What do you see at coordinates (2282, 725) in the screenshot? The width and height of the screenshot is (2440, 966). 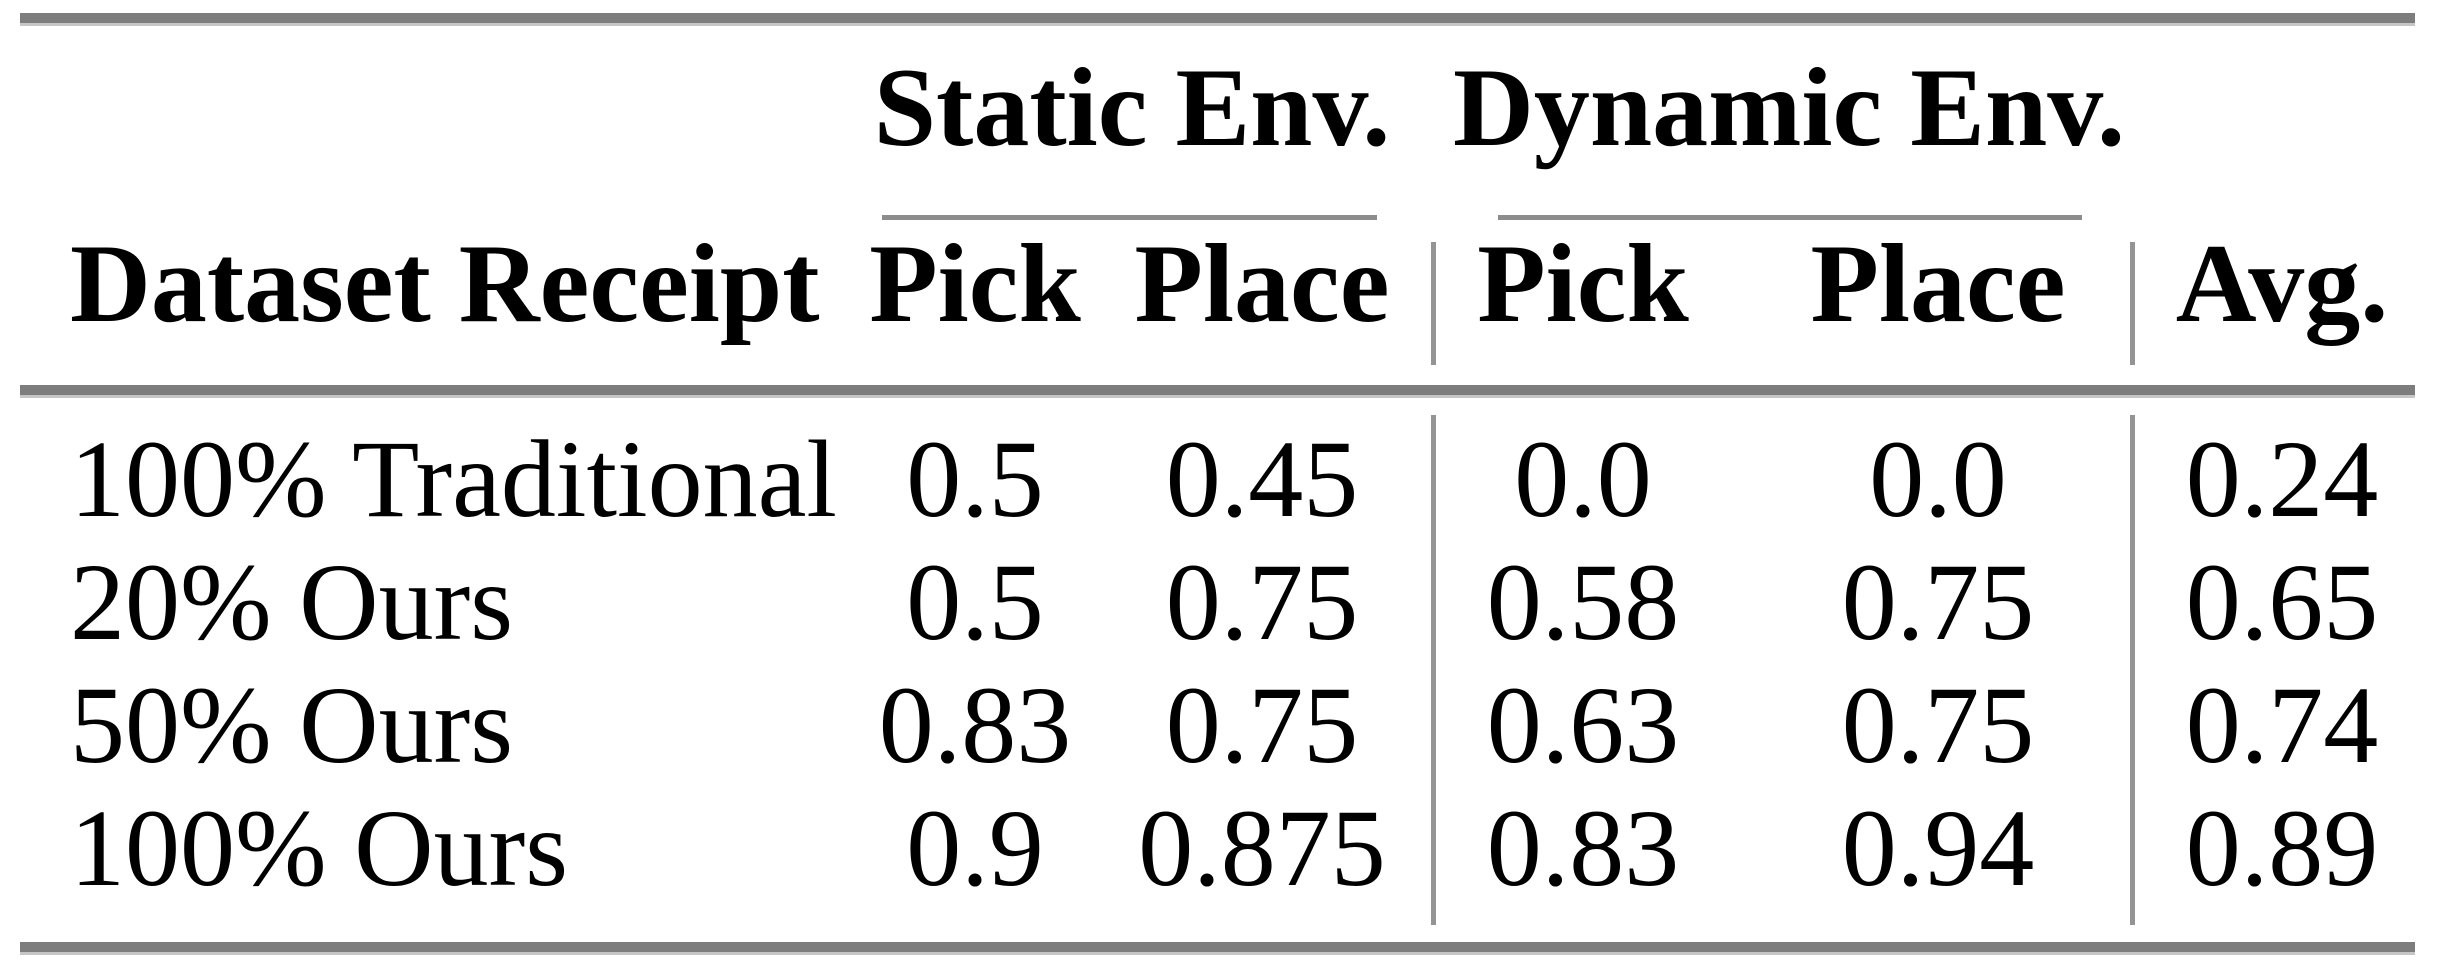 I see `cell-r2-avg: 0.74` at bounding box center [2282, 725].